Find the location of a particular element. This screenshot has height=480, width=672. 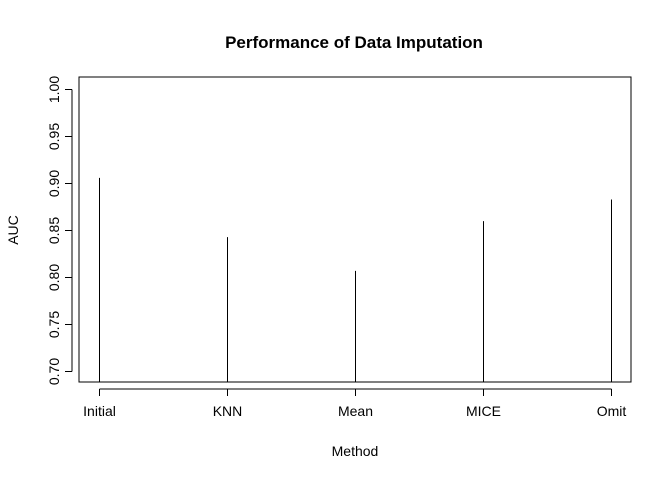

x-tick-label: Initial is located at coordinates (99, 411).